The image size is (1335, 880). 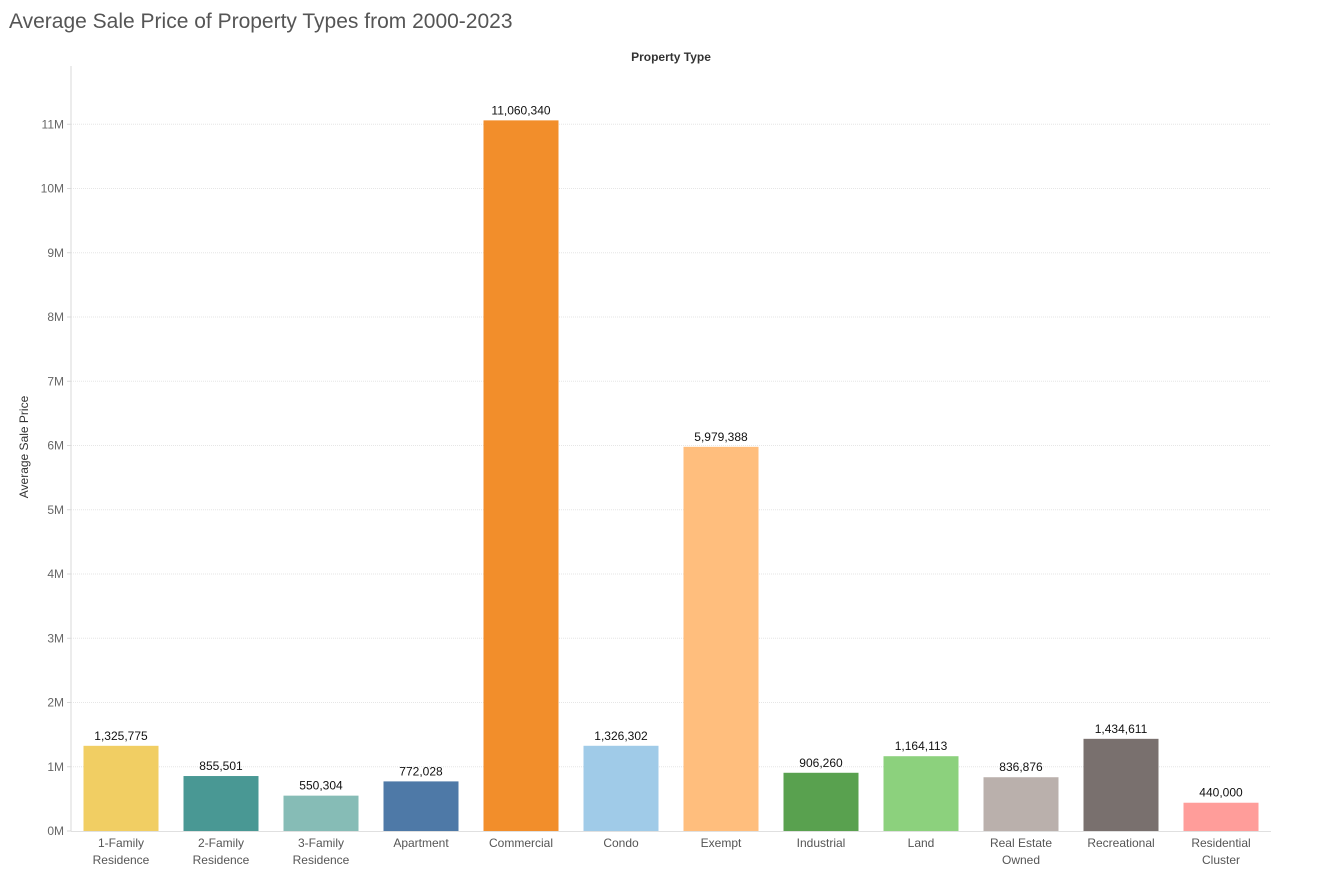 I want to click on y-ticks: 0M 1M 2M 3M 4M 5M 6M 7M 8M 9M 10M 11M, so click(x=56, y=477).